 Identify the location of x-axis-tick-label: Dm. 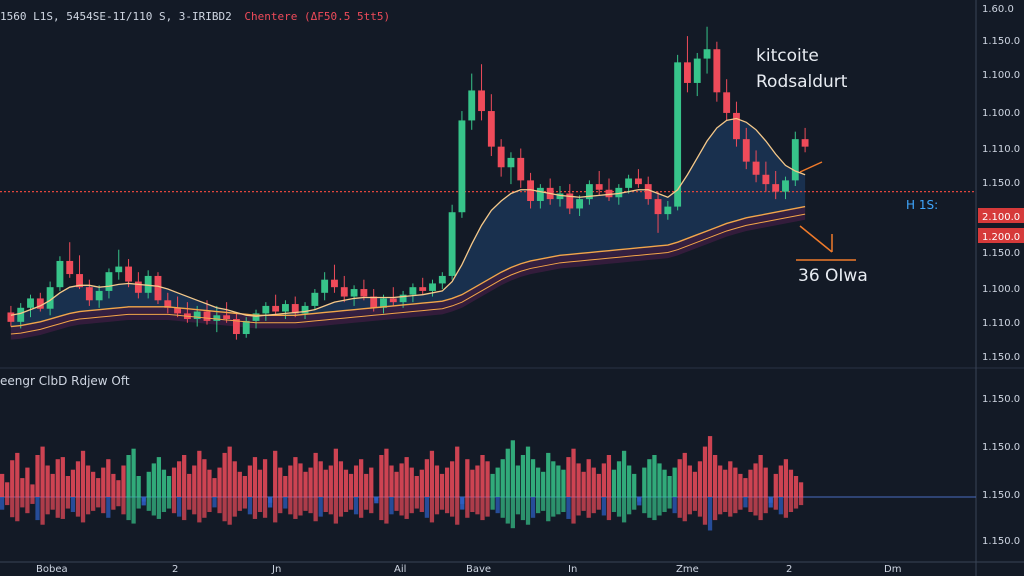
(892, 569).